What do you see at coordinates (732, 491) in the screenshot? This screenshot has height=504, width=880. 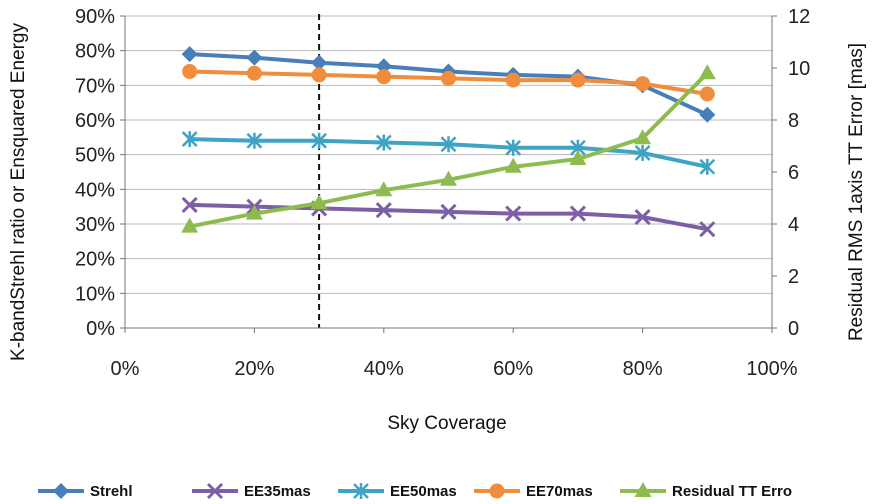 I see `legend-label: Residual TT Erro` at bounding box center [732, 491].